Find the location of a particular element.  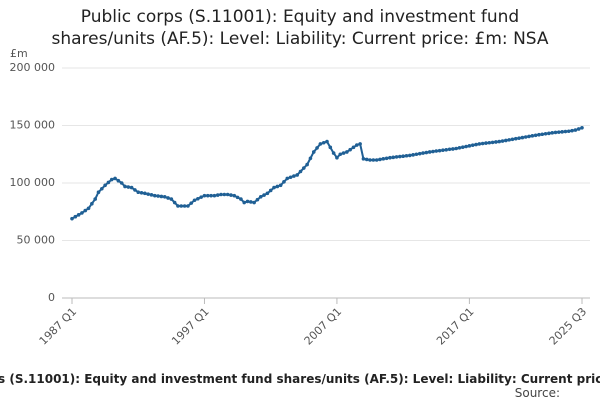

y-tick-label: 0 is located at coordinates (51, 297).